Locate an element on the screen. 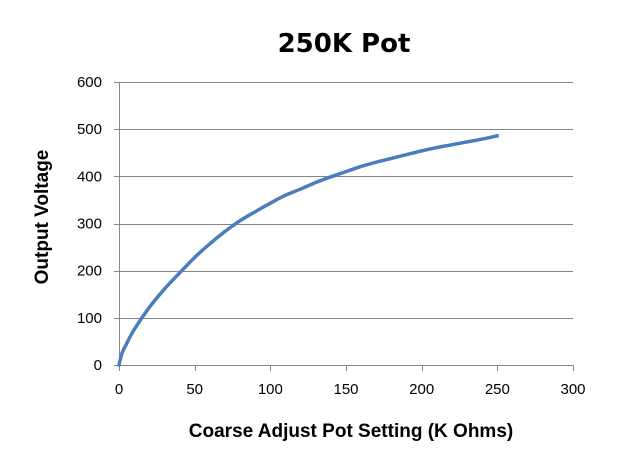  x-tick-label-50: 50 is located at coordinates (194, 389).